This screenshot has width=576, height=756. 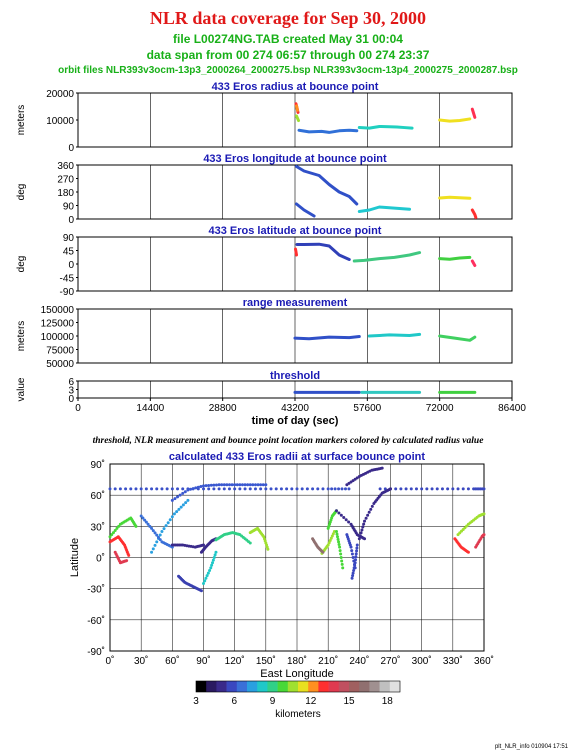 I want to click on panel-title: 433 Eros latitude at bounce point, so click(x=295, y=231).